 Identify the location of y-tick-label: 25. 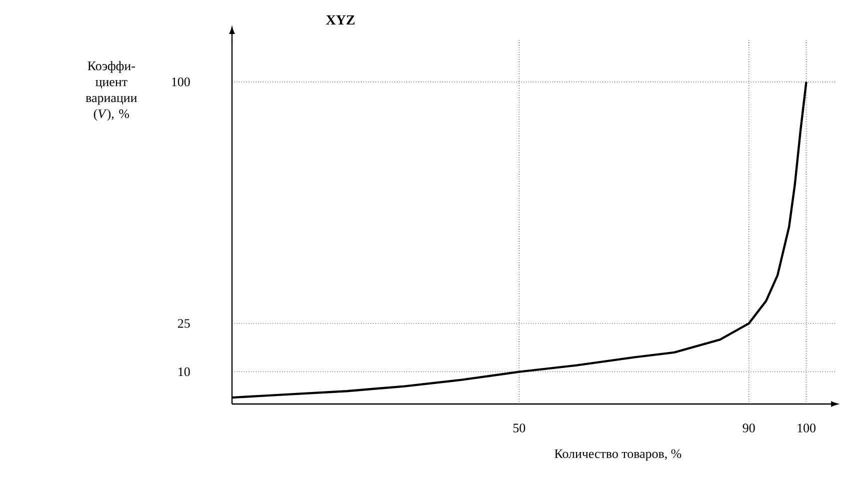
(184, 323).